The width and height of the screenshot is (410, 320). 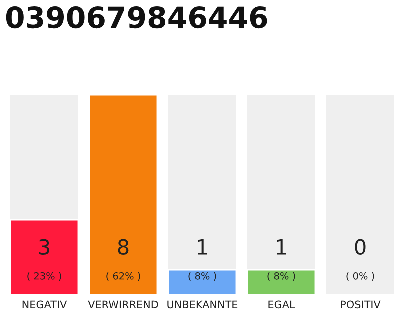 What do you see at coordinates (123, 260) in the screenshot?
I see `data-label: 8 ( 62% )` at bounding box center [123, 260].